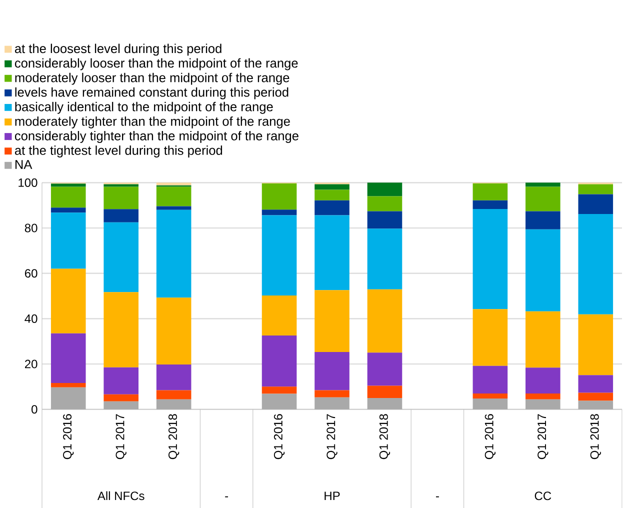  What do you see at coordinates (156, 64) in the screenshot?
I see `legend-label: considerably looser than the midpoint of the range` at bounding box center [156, 64].